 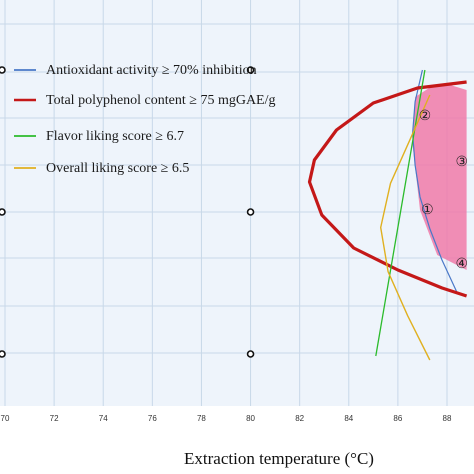 I want to click on legend-label-4: Overall liking score ≥ 6.5, so click(x=117, y=168).